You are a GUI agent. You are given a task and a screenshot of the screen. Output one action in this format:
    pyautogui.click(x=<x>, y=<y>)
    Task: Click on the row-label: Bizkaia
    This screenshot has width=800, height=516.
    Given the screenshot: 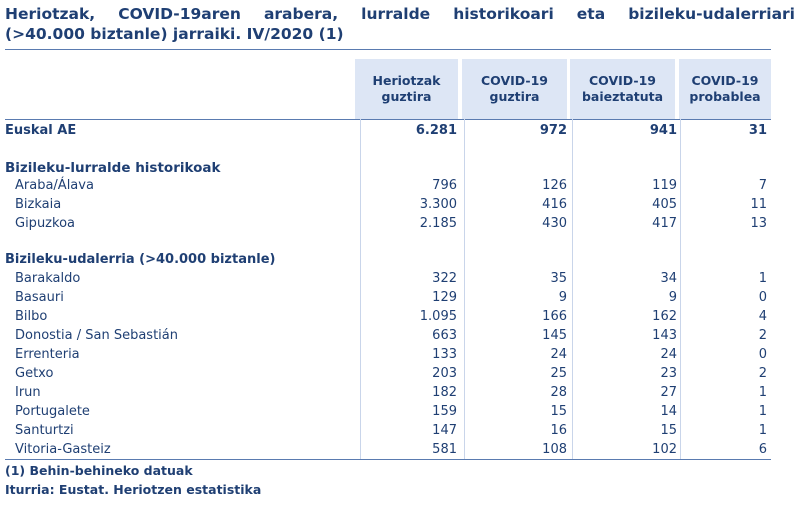 What is the action you would take?
    pyautogui.click(x=38, y=204)
    